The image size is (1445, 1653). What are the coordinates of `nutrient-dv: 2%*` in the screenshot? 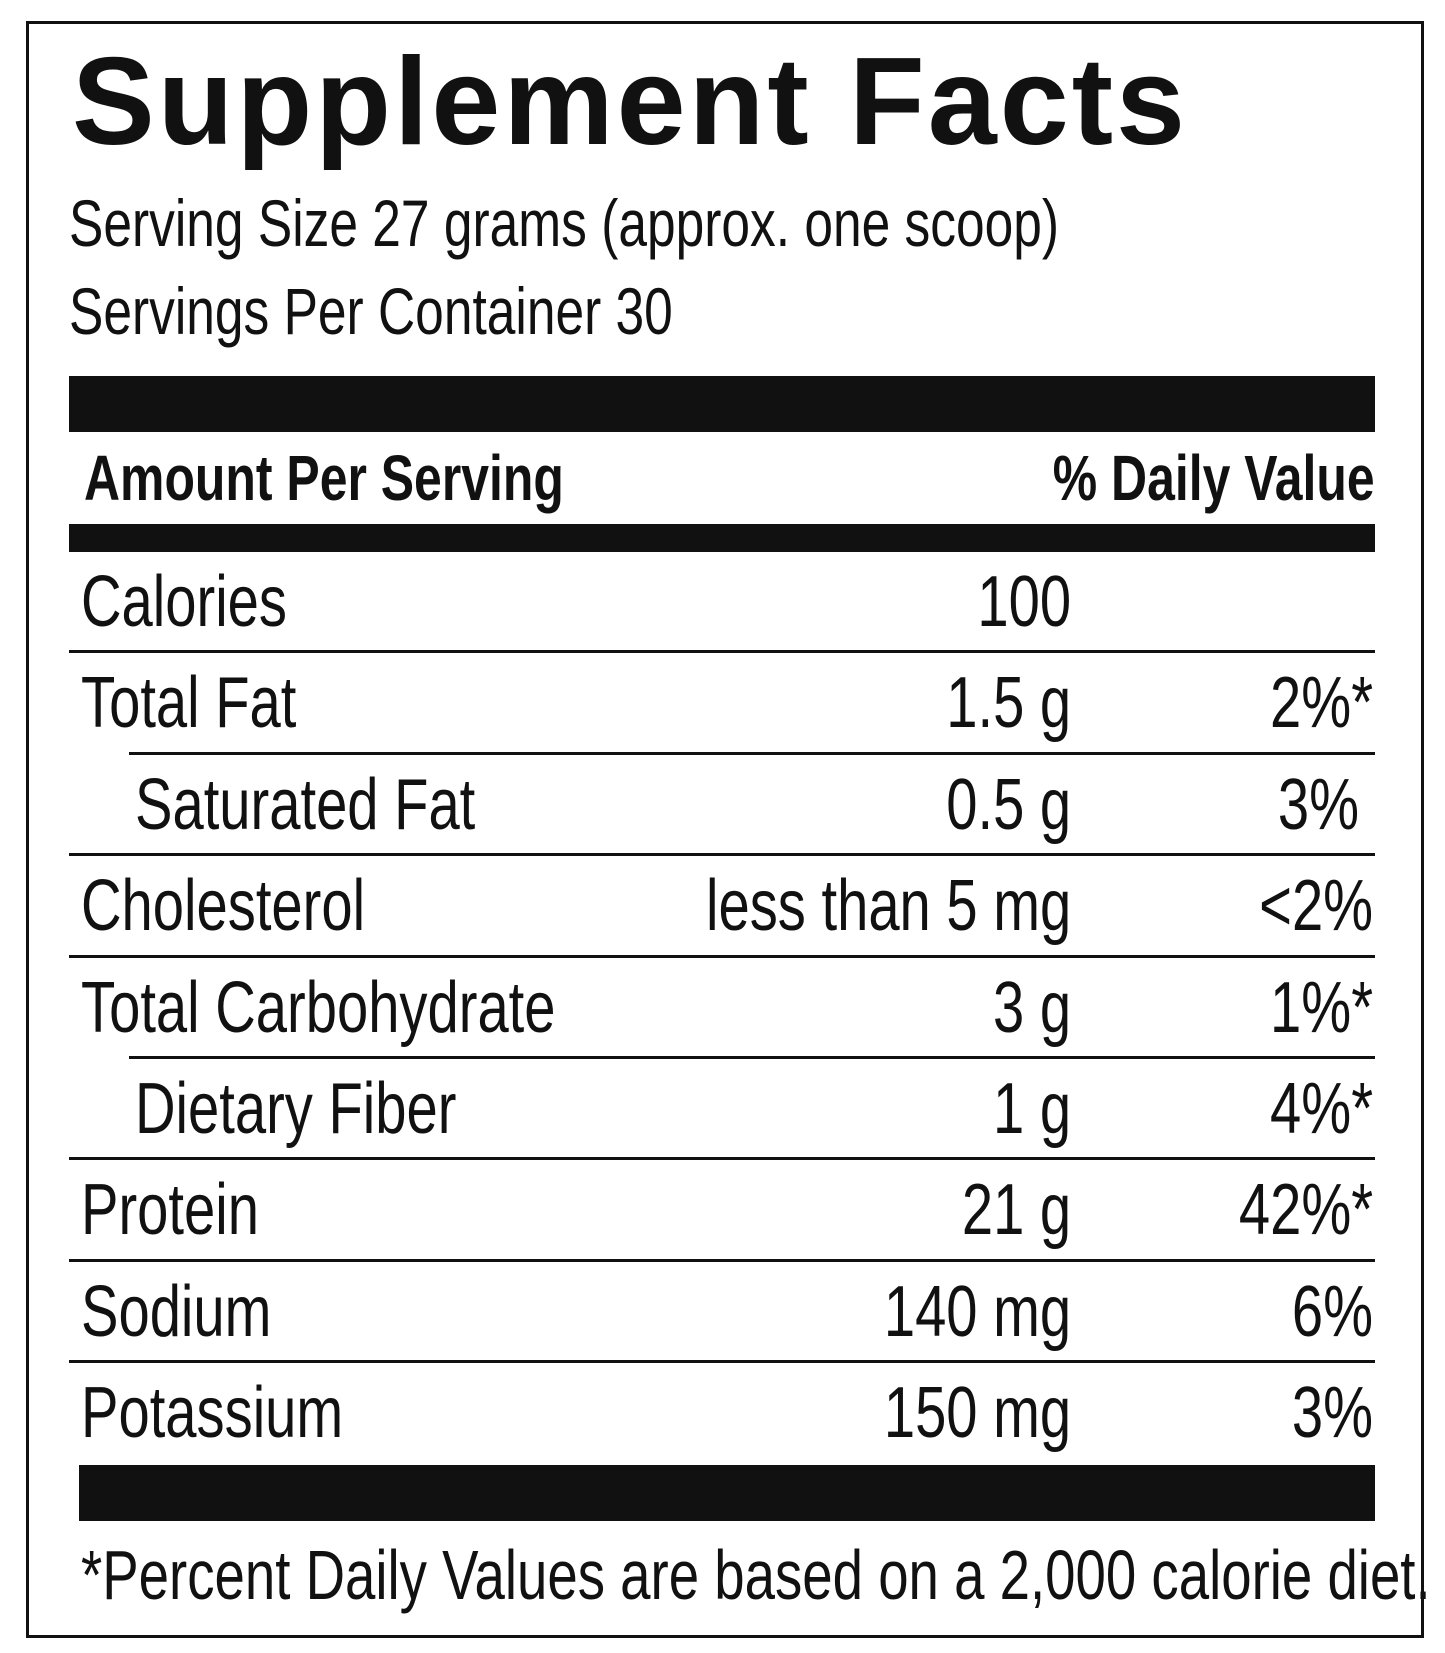 It's located at (1321, 703).